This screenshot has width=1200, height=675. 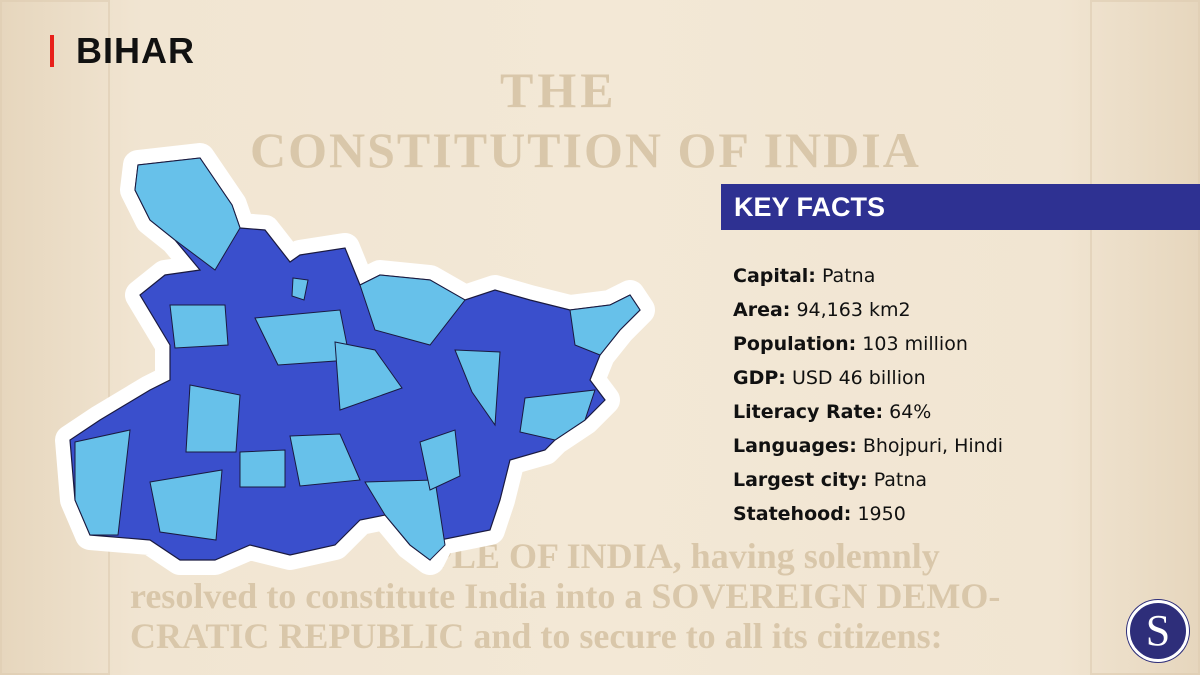 I want to click on fact-literacy: Literacy Rate: 64%, so click(x=933, y=415).